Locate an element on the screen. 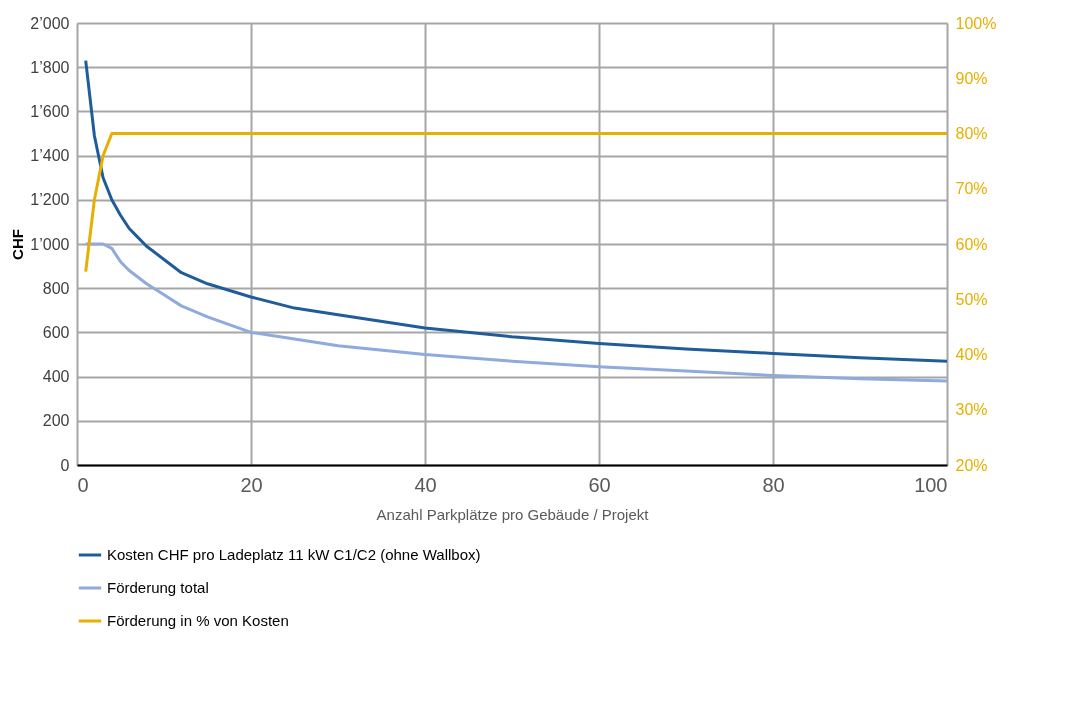 This screenshot has width=1075, height=711. y-tick-label: 0 is located at coordinates (65, 465).